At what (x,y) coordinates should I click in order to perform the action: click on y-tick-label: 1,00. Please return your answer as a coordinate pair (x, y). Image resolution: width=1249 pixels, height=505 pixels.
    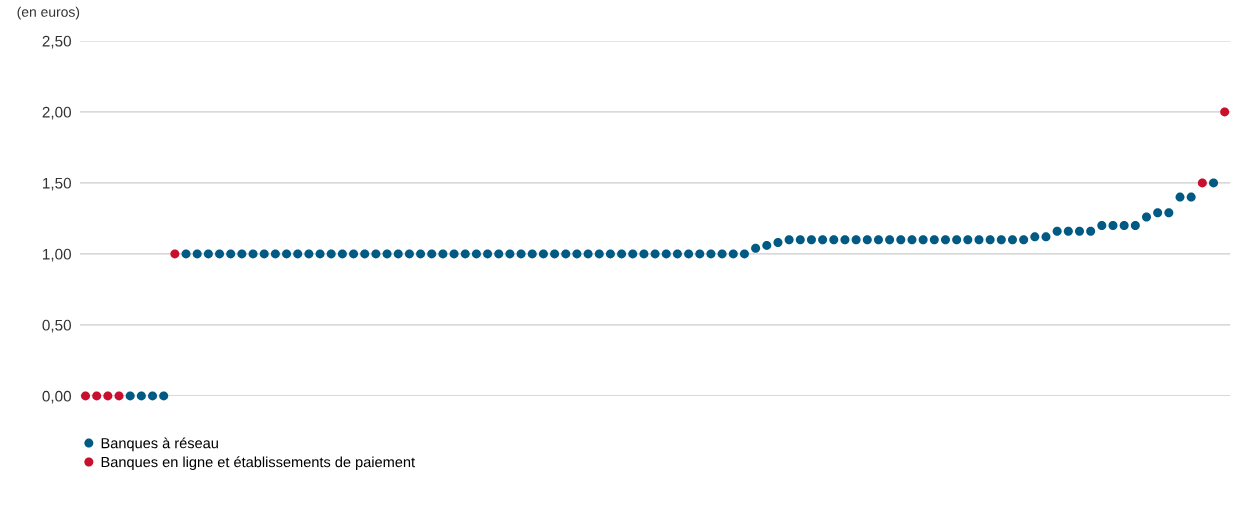
    Looking at the image, I should click on (57, 255).